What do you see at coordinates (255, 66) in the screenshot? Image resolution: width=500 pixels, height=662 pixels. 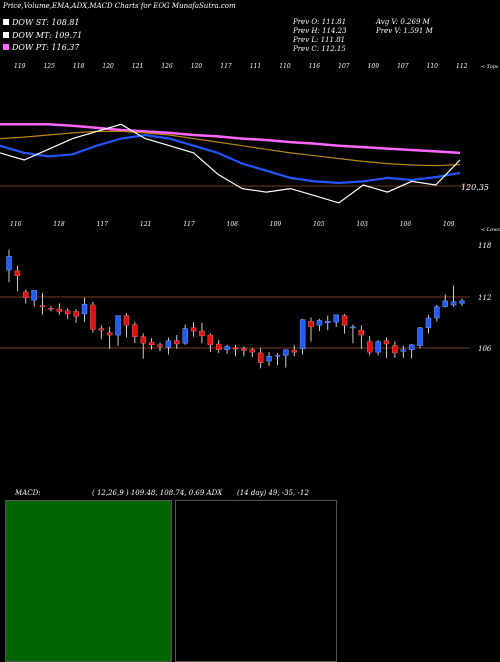 I see `top-pivot-label: 111` at bounding box center [255, 66].